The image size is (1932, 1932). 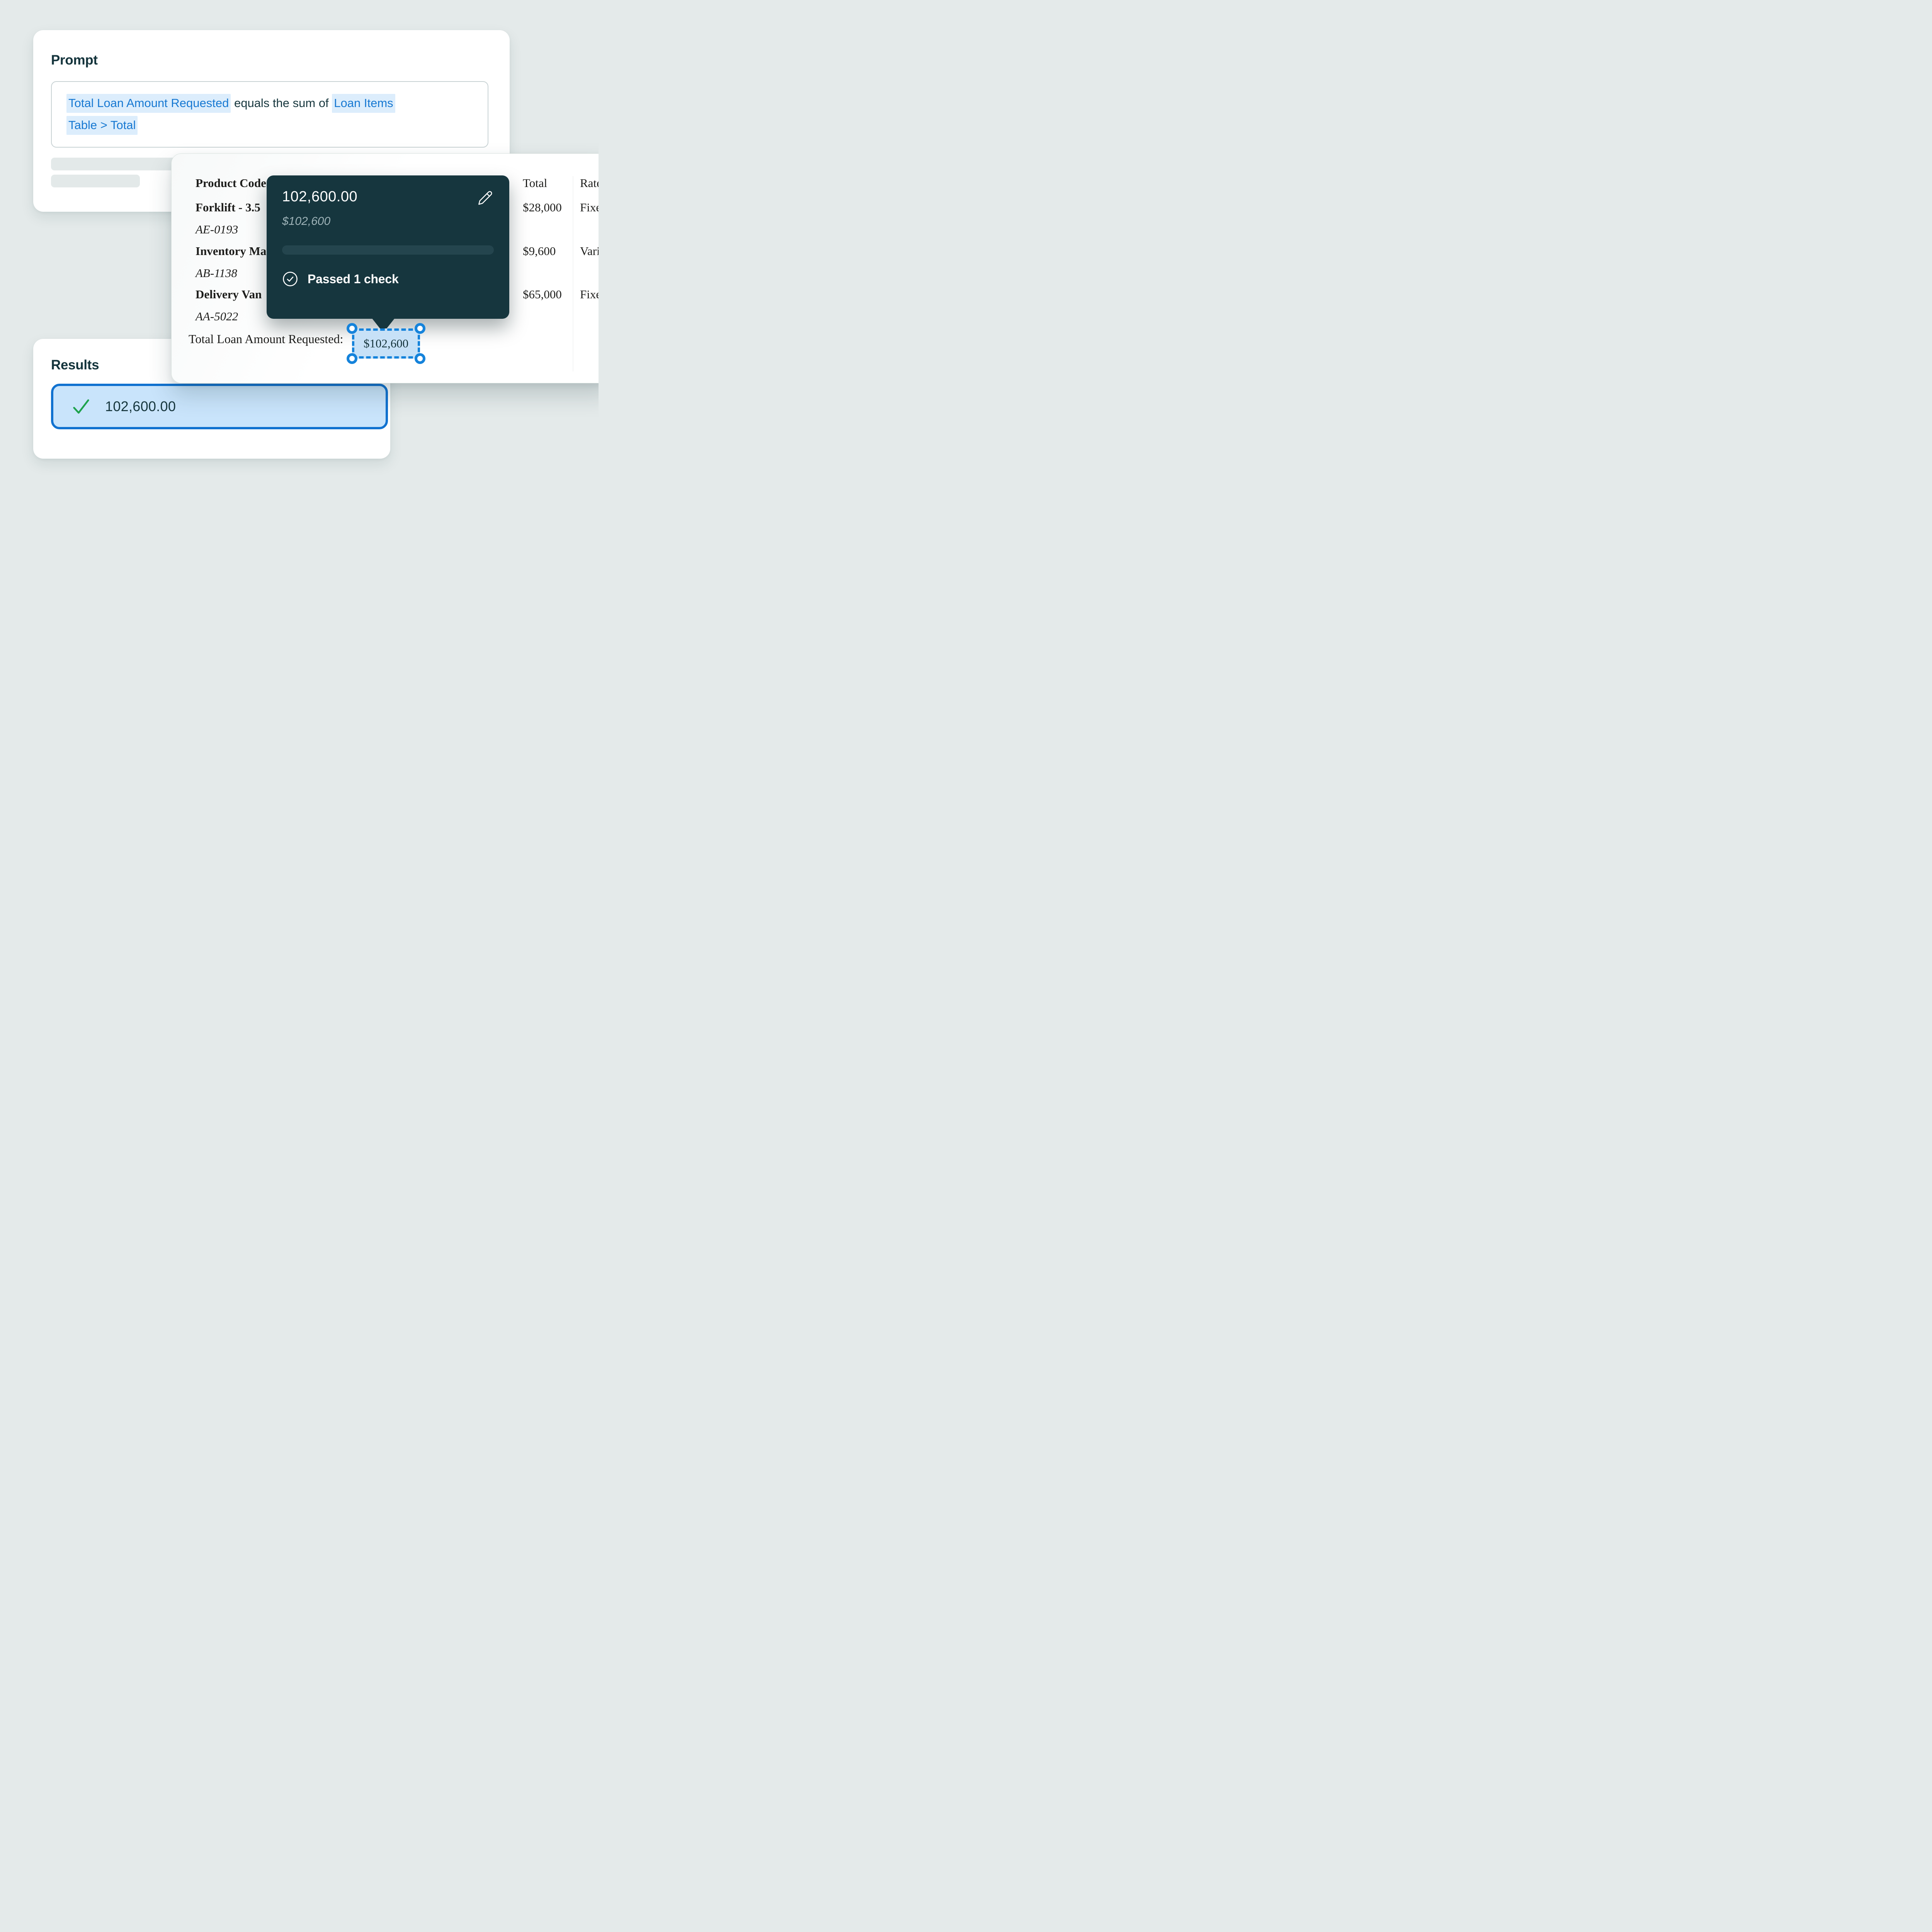 I want to click on results-value: 102,600.00, so click(x=140, y=406).